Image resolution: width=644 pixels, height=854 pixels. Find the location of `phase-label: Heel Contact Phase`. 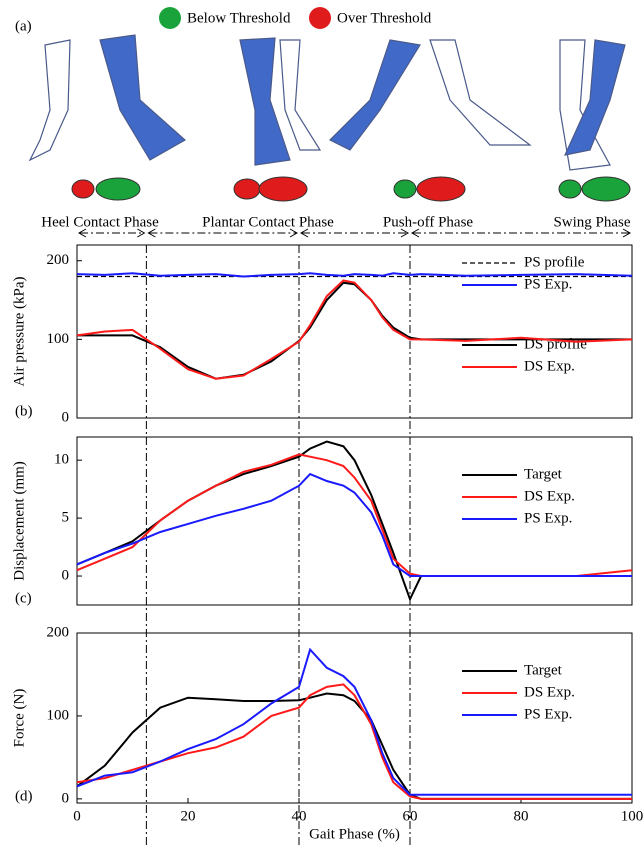

phase-label: Heel Contact Phase is located at coordinates (100, 222).